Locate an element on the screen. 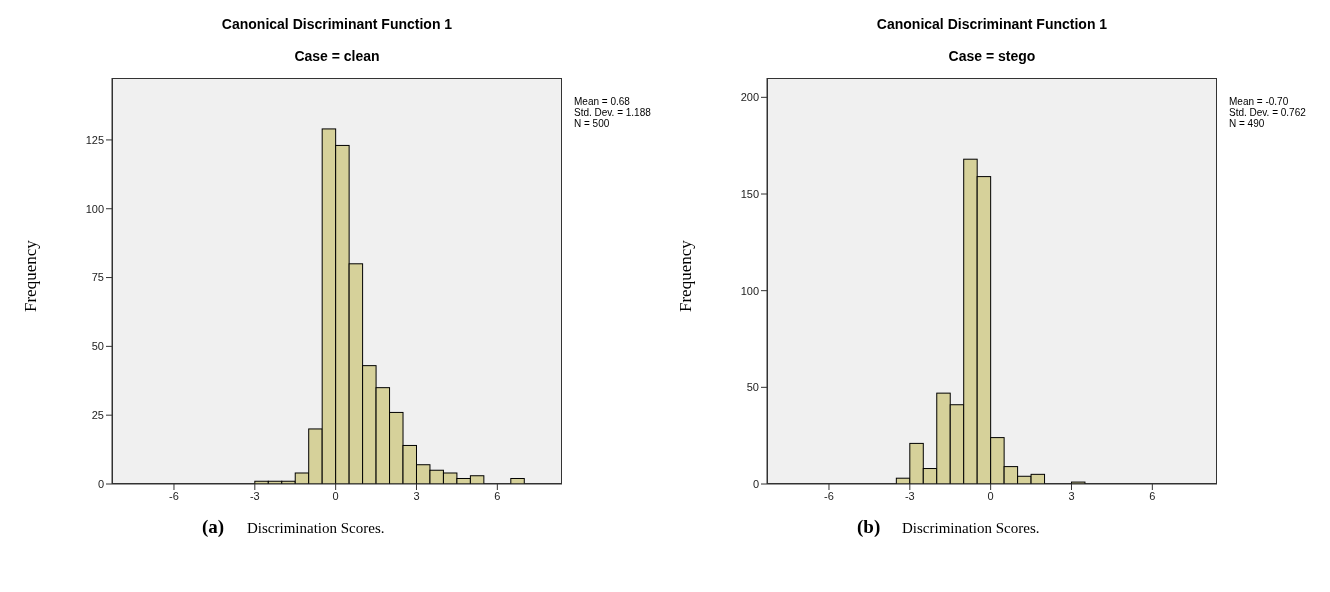  y-tick-label: 25 is located at coordinates (97, 415).